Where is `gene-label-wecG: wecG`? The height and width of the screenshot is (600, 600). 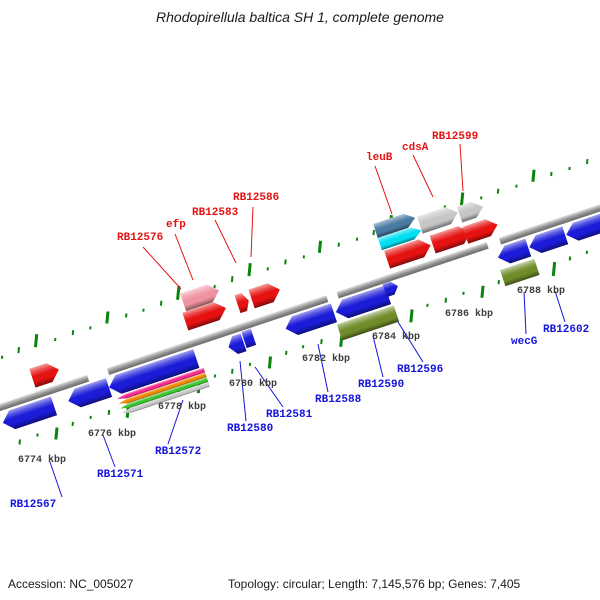
gene-label-wecG: wecG is located at coordinates (524, 342).